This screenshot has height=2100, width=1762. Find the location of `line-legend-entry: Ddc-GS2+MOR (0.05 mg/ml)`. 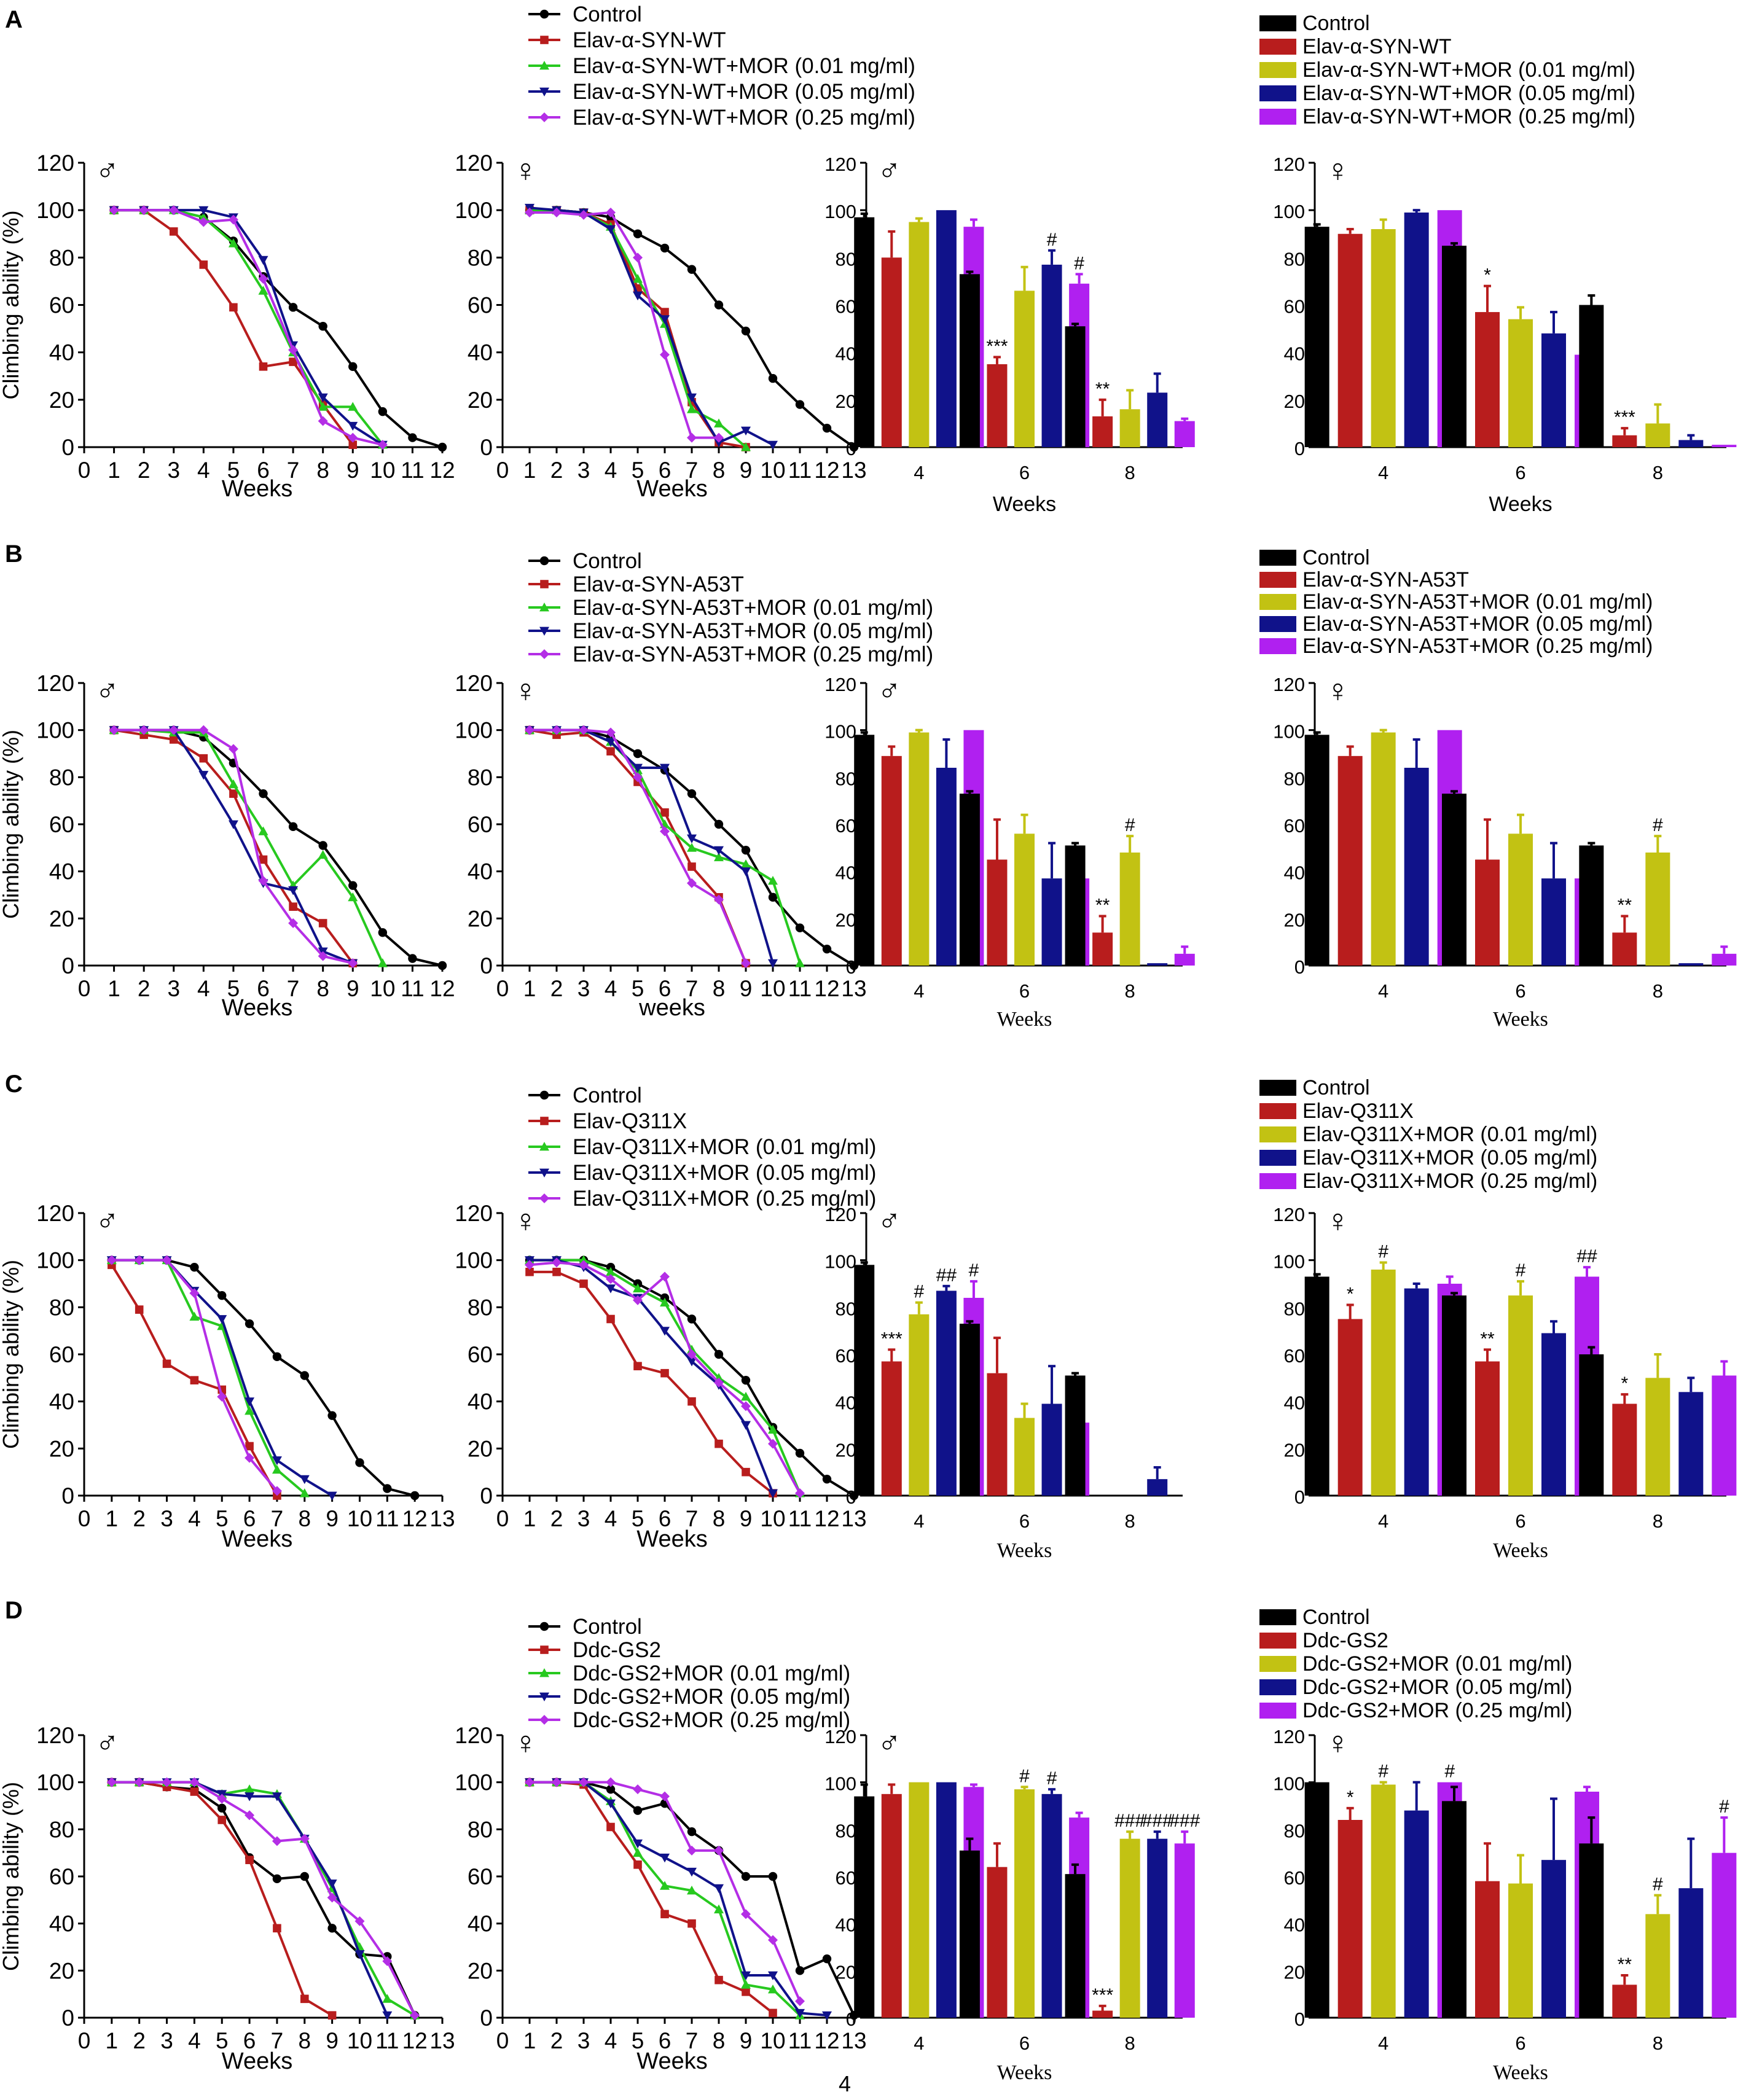

line-legend-entry: Ddc-GS2+MOR (0.05 mg/ml) is located at coordinates (689, 1697).